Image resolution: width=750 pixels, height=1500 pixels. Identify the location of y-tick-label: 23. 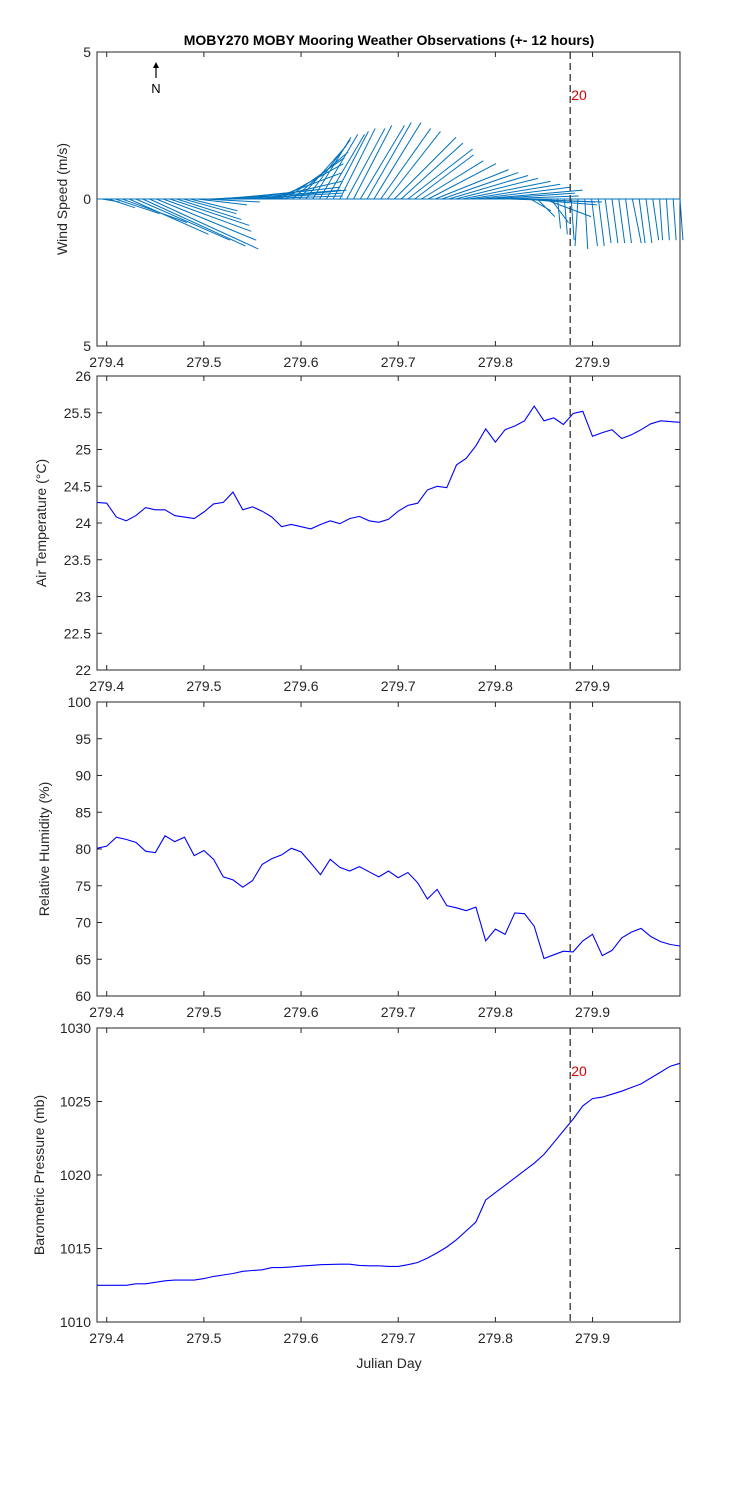
(83, 597).